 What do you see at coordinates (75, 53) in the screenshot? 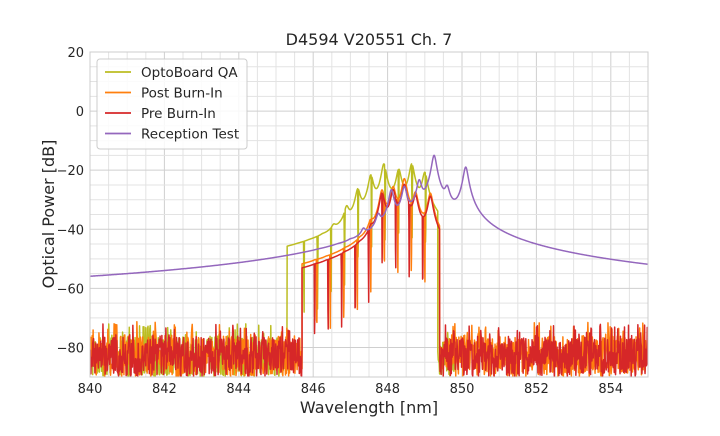
I see `y-tick-label: 20` at bounding box center [75, 53].